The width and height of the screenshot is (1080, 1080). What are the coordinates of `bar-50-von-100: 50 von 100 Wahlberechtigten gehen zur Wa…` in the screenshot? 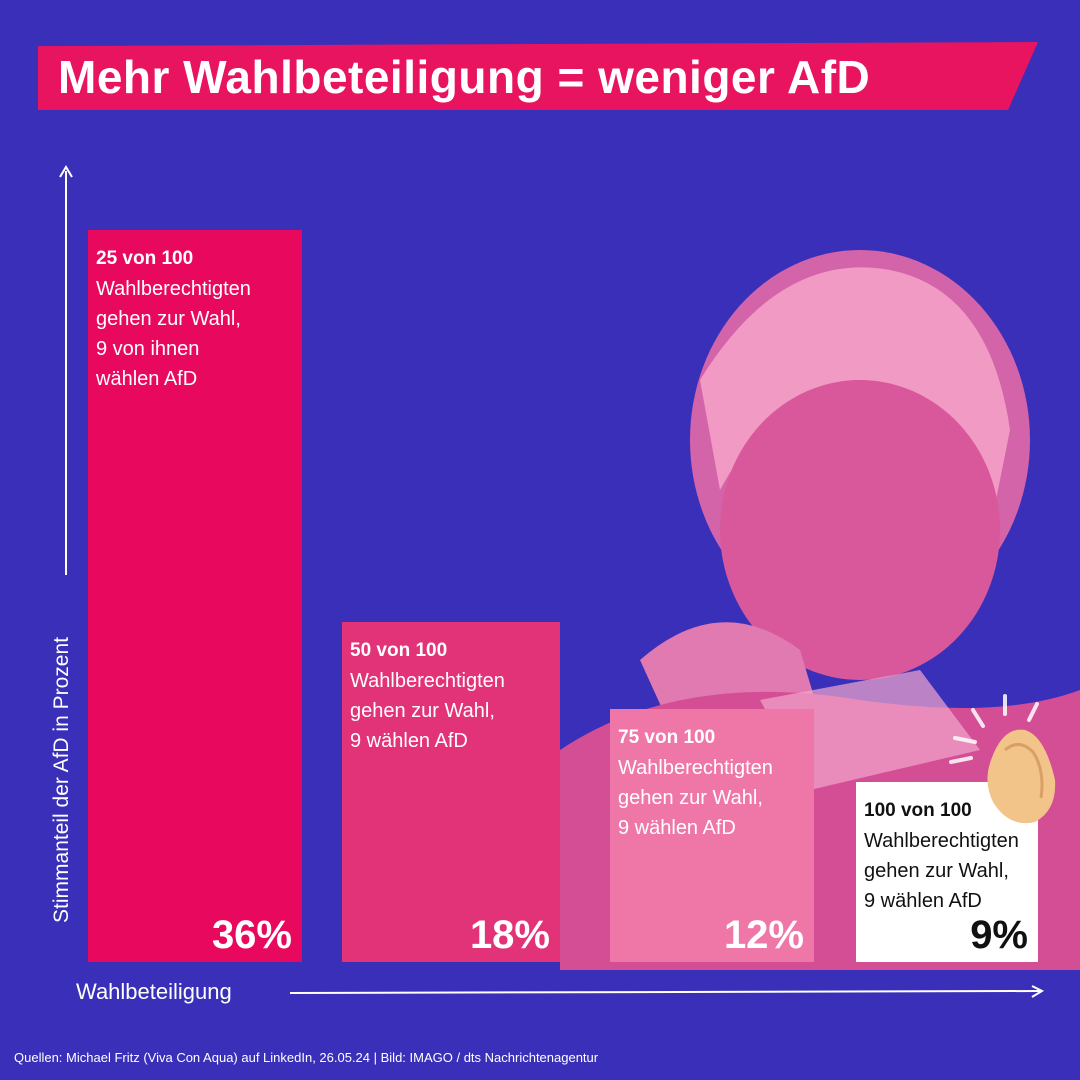 It's located at (451, 792).